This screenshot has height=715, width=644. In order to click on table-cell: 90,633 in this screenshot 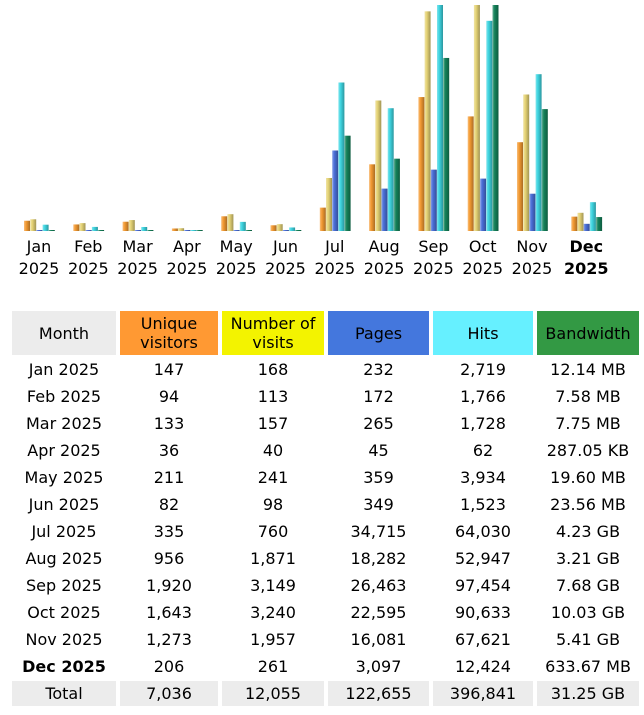, I will do `click(483, 612)`.